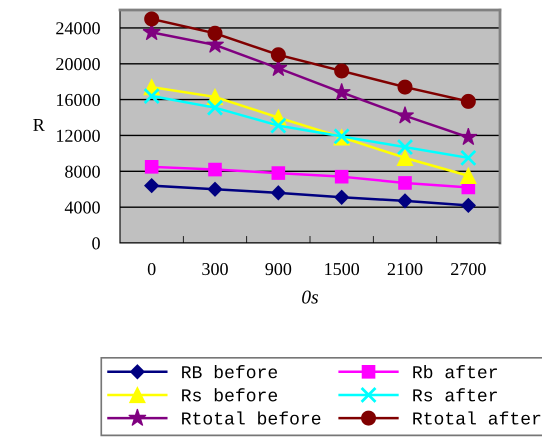 The height and width of the screenshot is (439, 542). Describe the element at coordinates (152, 269) in the screenshot. I see `x-tick-label: 0` at that location.